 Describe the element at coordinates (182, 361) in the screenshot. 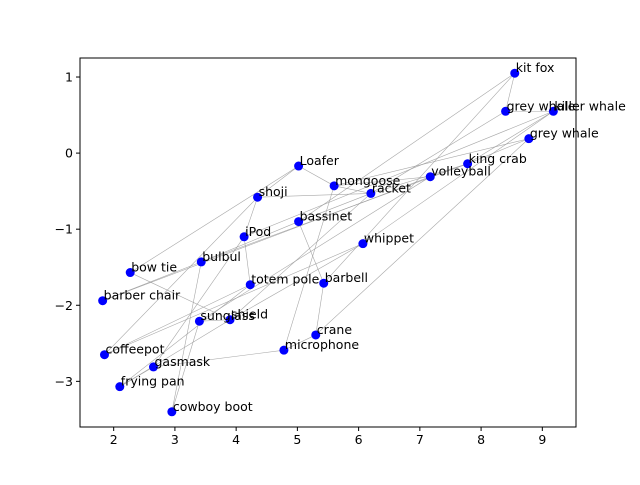

I see `point-label: gasmask` at that location.